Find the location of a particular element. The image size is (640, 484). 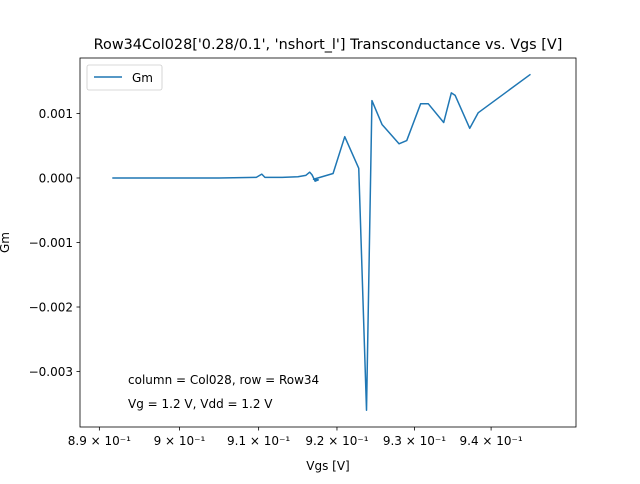

annotation-column-row: column = Col028, row = Row34 is located at coordinates (223, 380).